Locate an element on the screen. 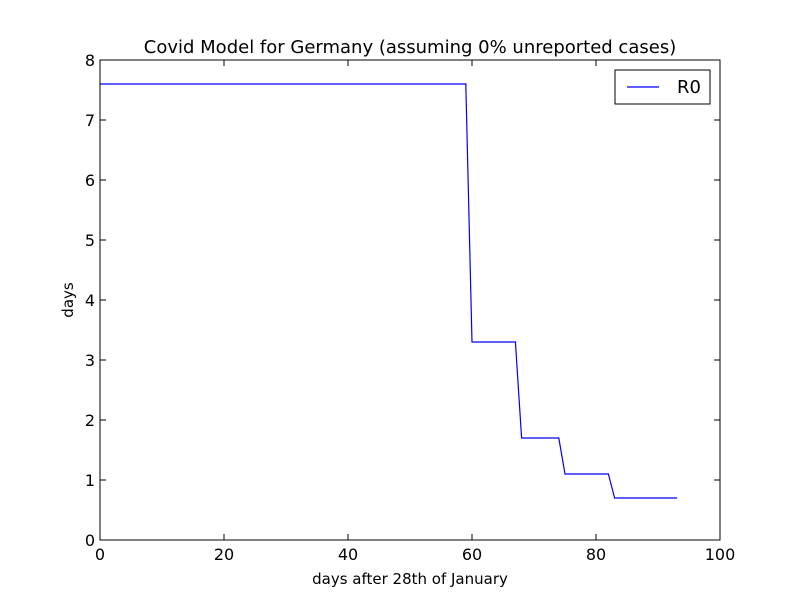 The width and height of the screenshot is (800, 605). x-tick-label: 100 is located at coordinates (720, 554).